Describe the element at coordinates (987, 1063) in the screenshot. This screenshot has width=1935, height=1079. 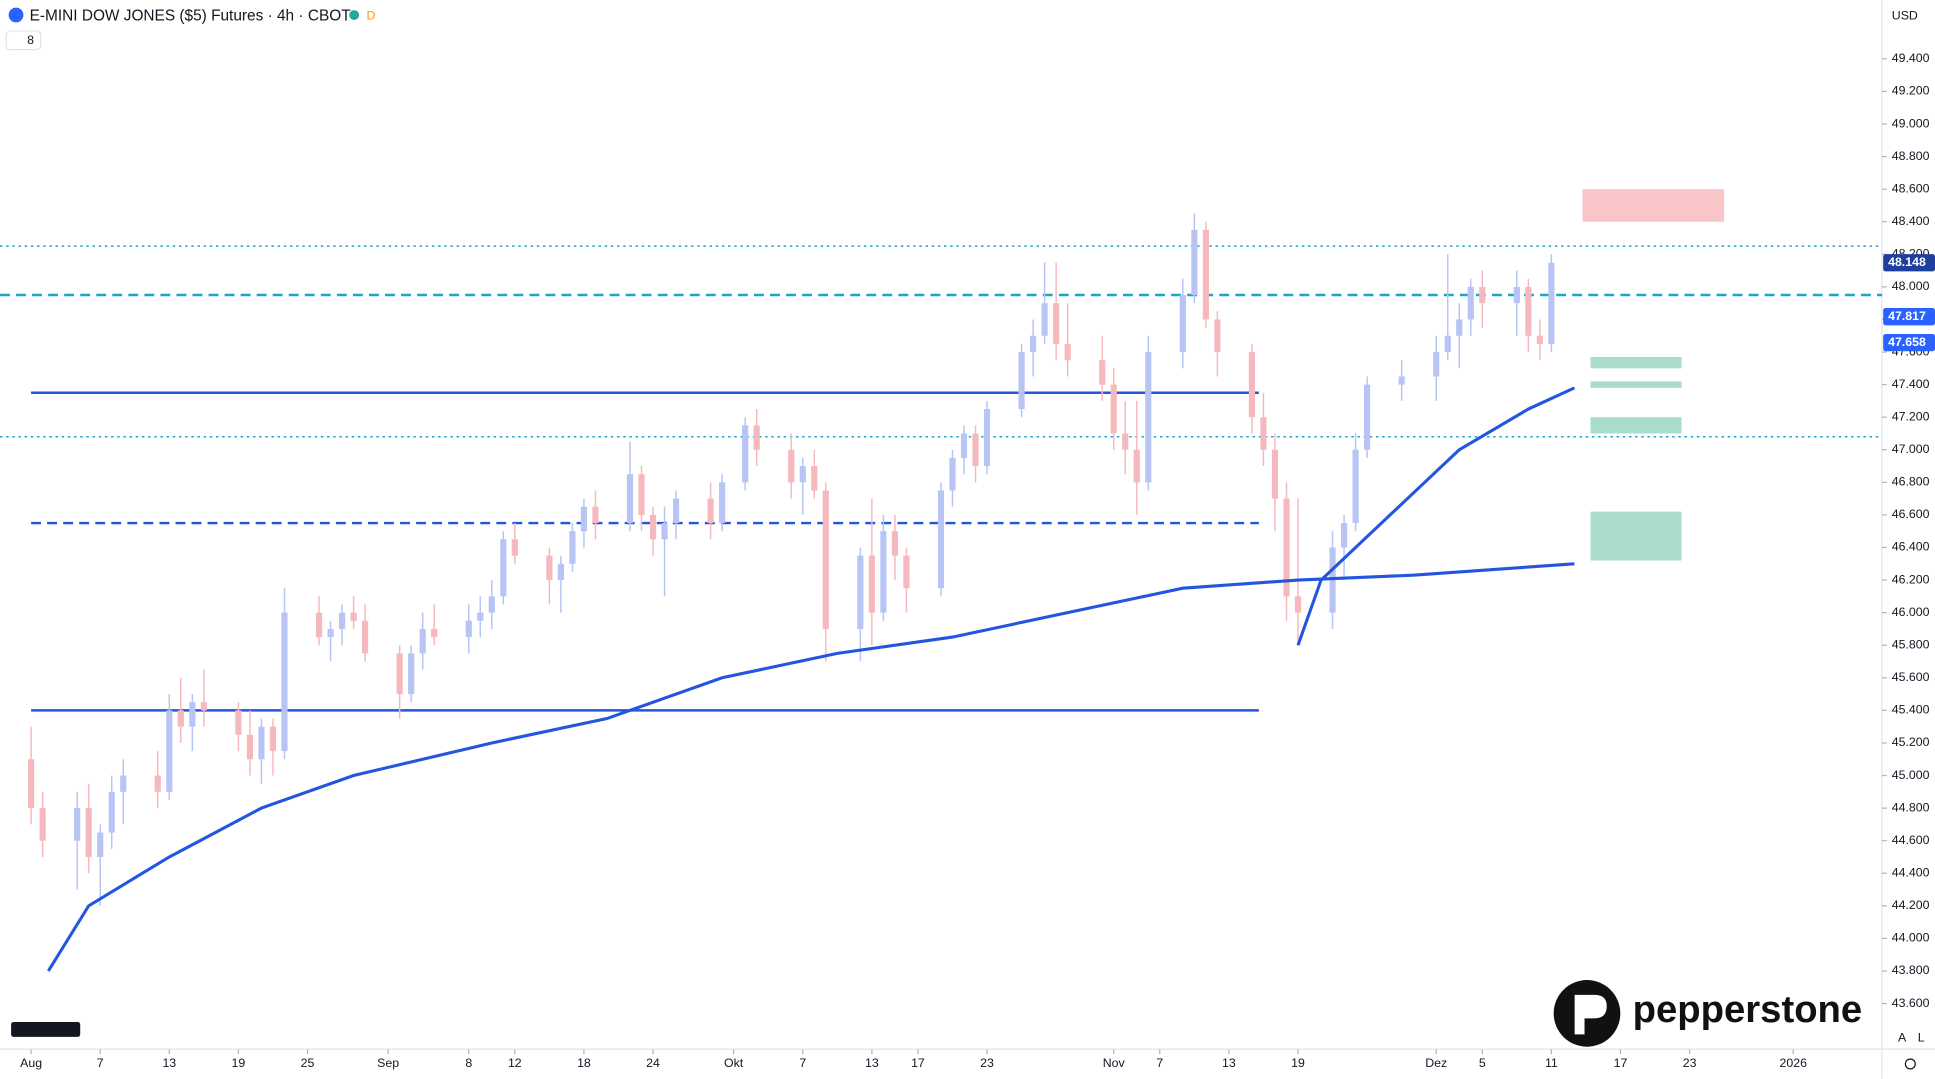
I see `x-tick-label: 23` at that location.